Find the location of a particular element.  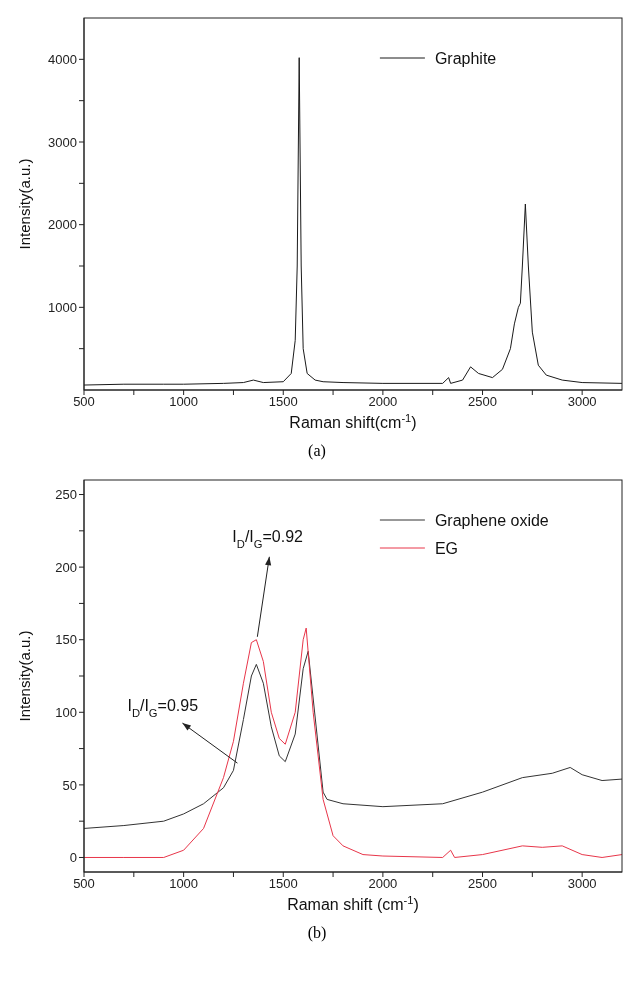

y-tick-label: 100 is located at coordinates (66, 712).